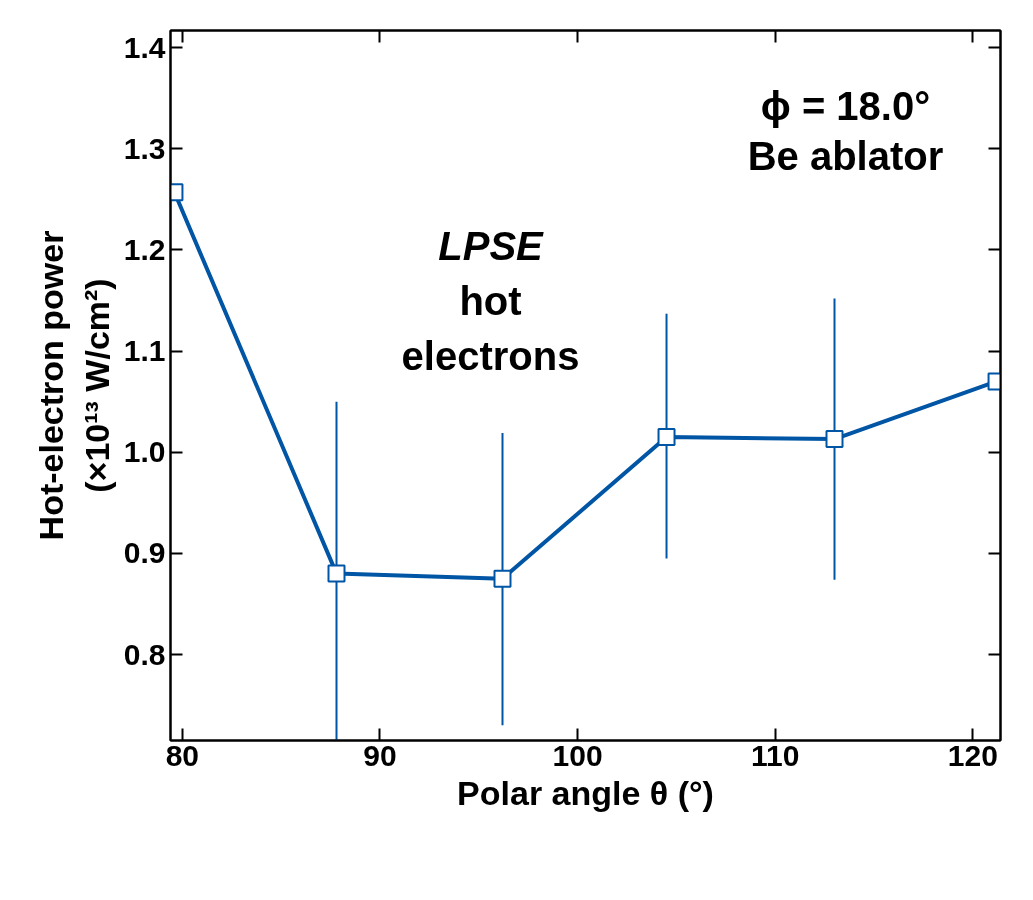 This screenshot has width=1033, height=900. What do you see at coordinates (74, 385) in the screenshot?
I see `y-axis-title: Hot-electron power (×10¹³ W/cm²)` at bounding box center [74, 385].